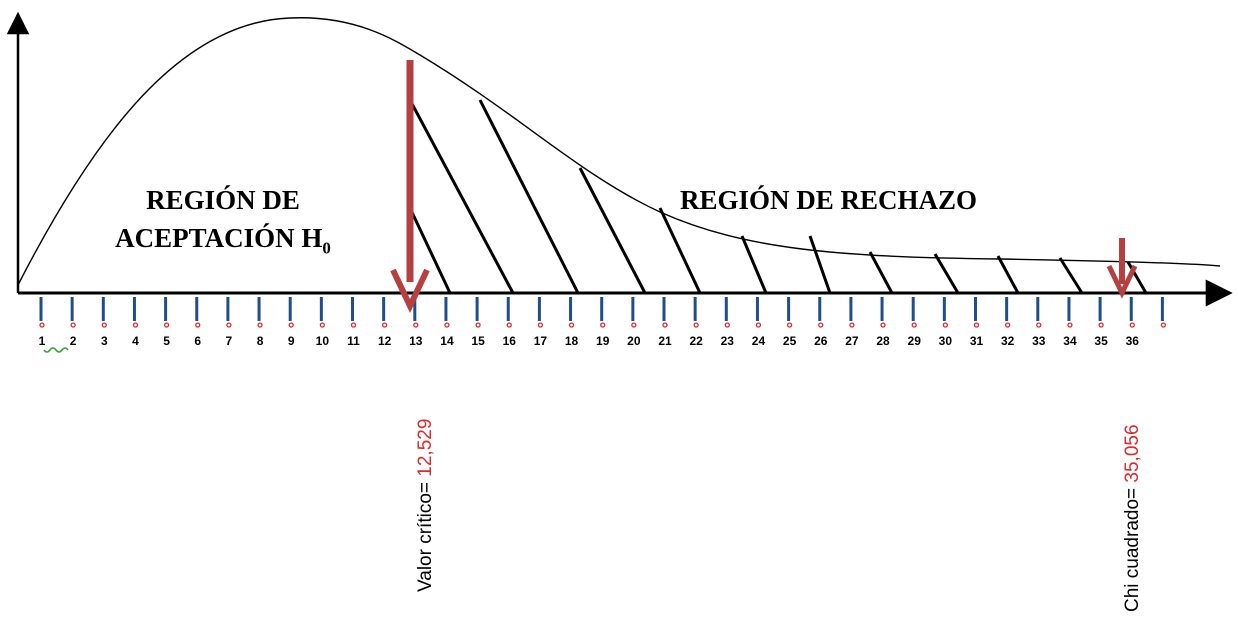 Image resolution: width=1238 pixels, height=627 pixels. I want to click on tick-label: 5, so click(166, 341).